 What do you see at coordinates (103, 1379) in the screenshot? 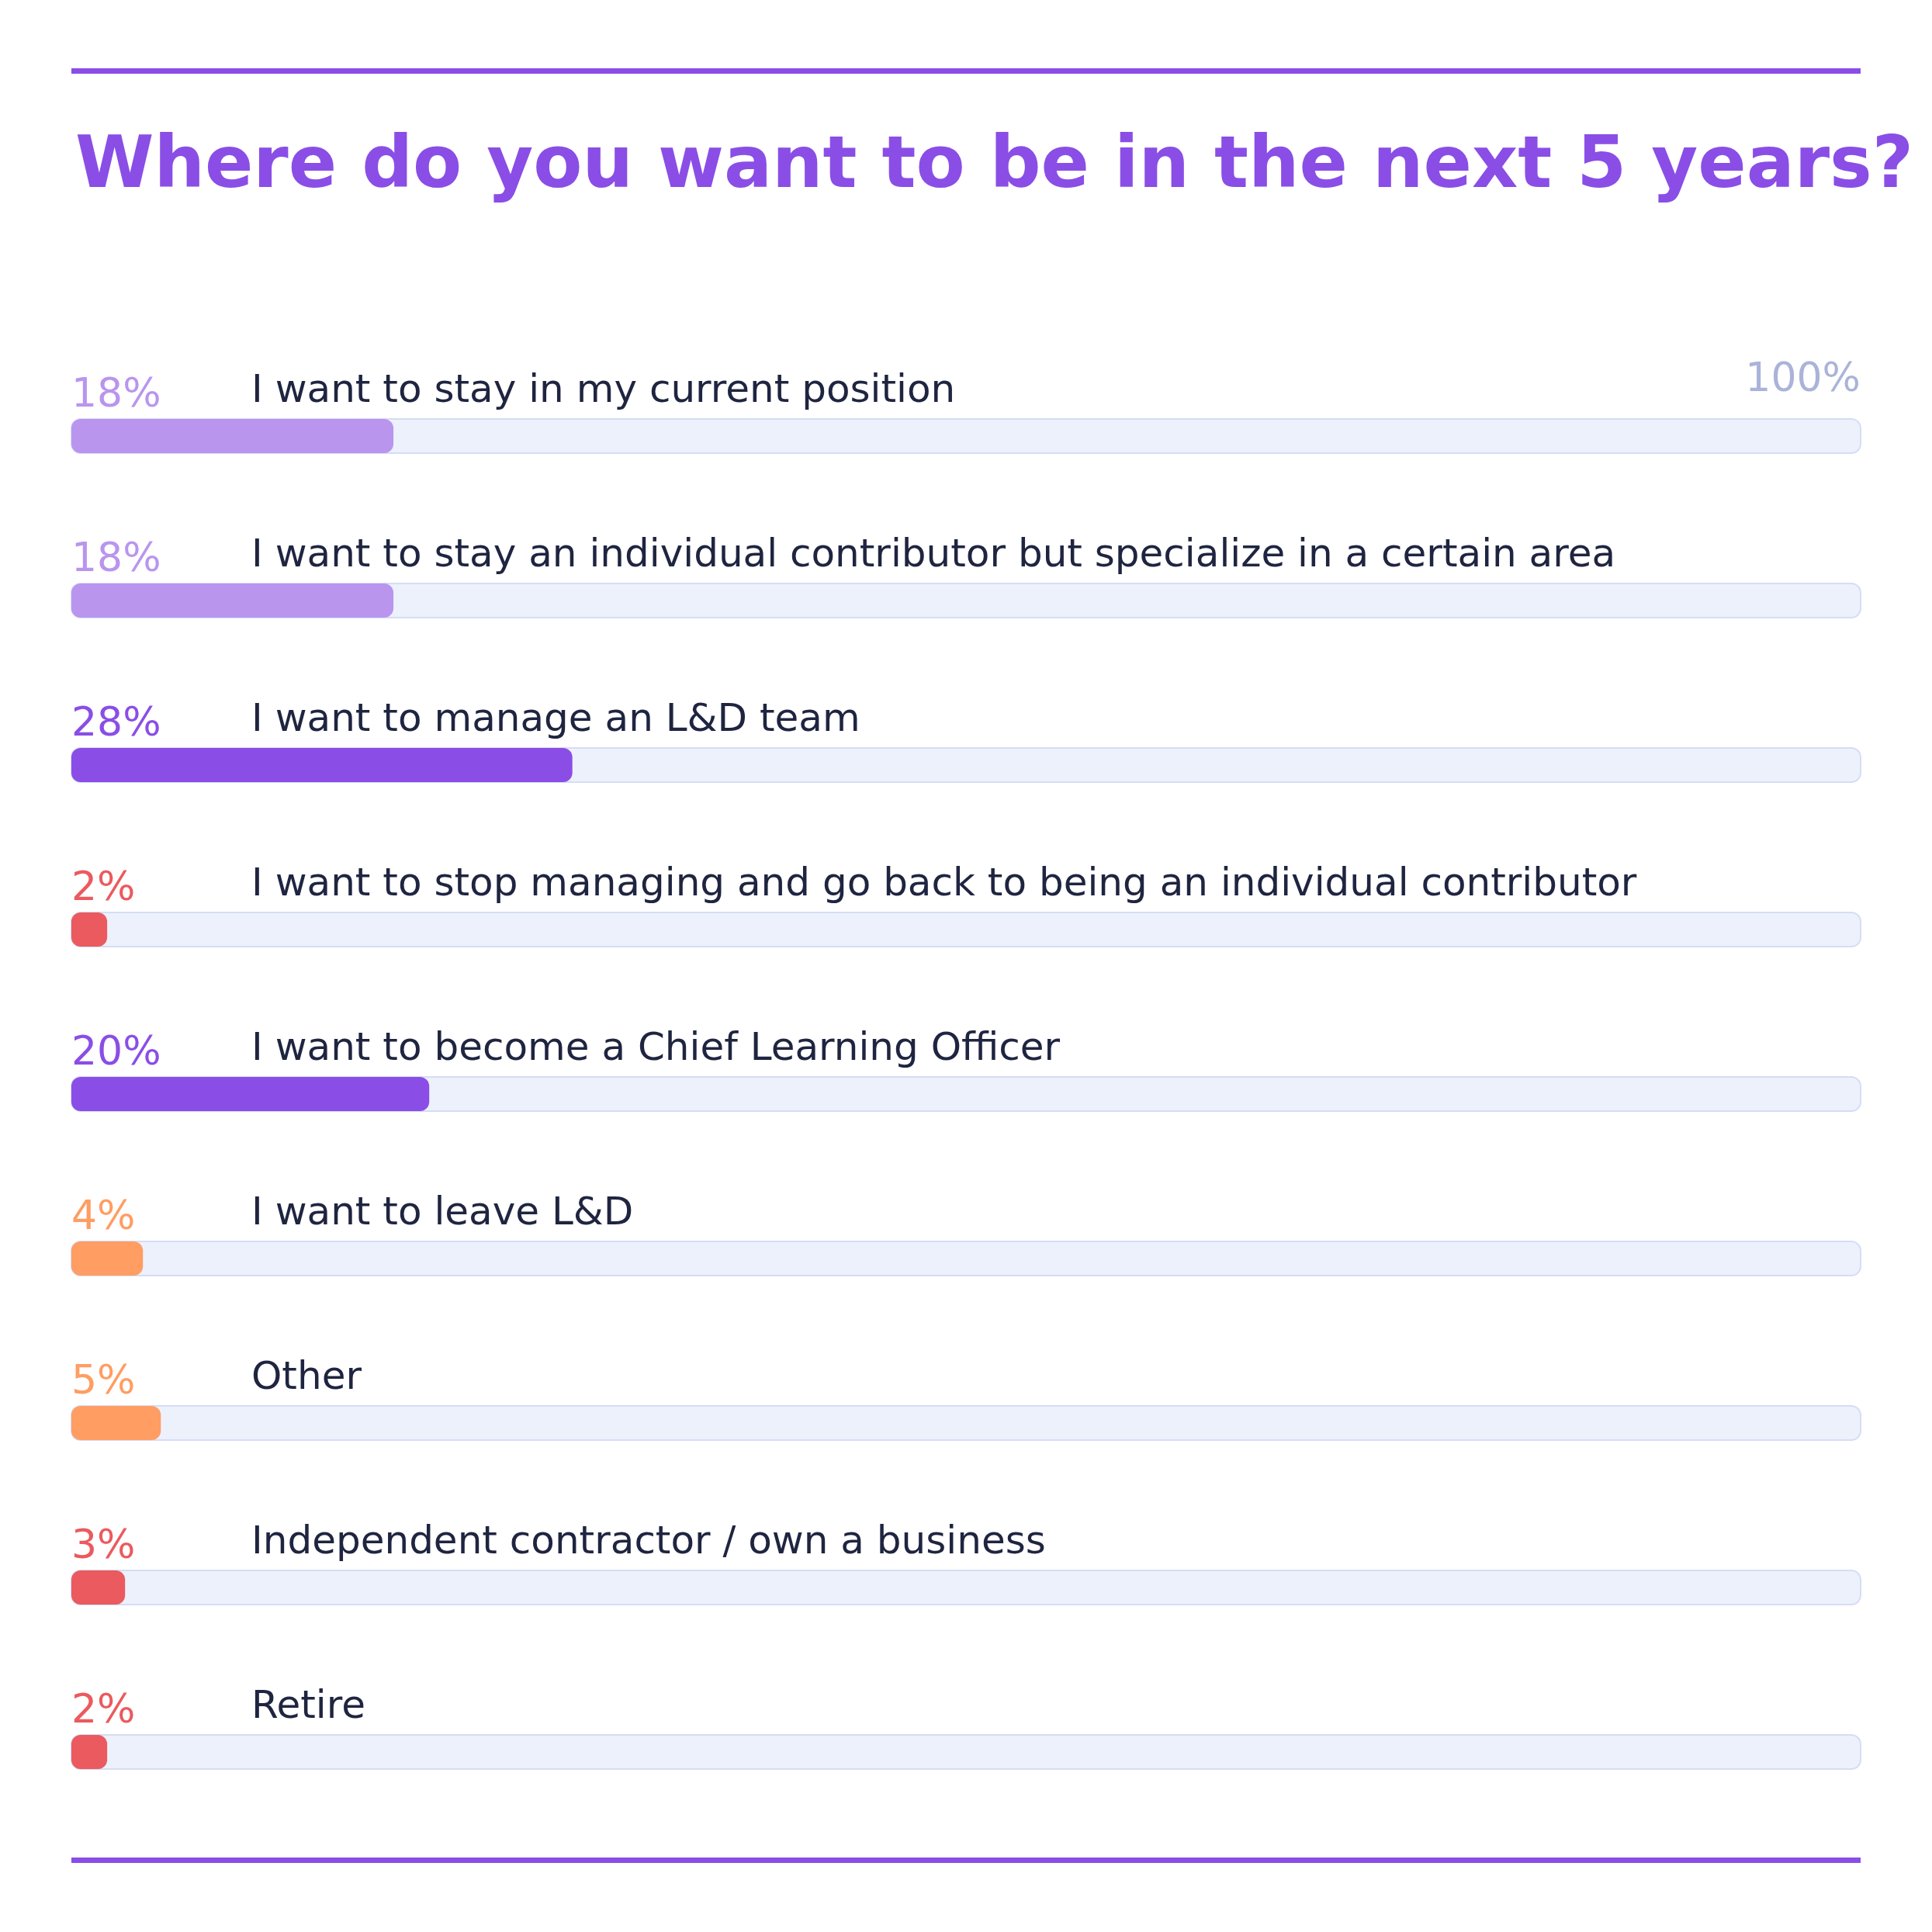
I see `data-label: 5%` at bounding box center [103, 1379].